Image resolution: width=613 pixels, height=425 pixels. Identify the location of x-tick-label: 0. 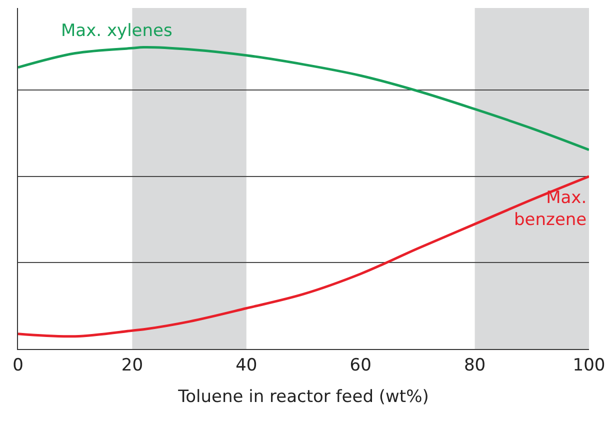
(18, 365).